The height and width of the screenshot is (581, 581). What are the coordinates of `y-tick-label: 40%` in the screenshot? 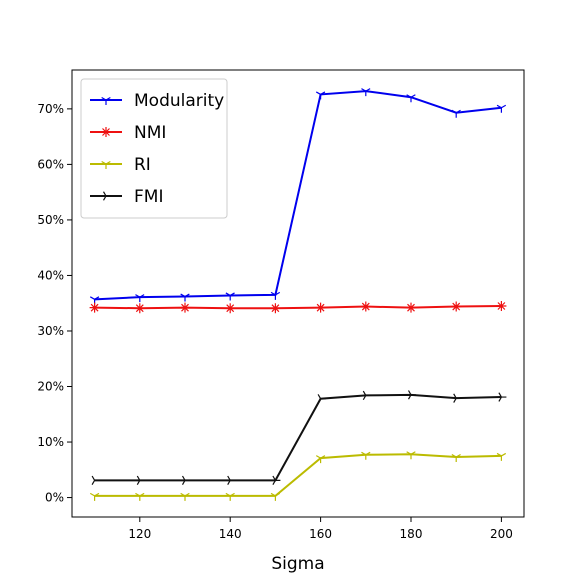 It's located at (50, 275).